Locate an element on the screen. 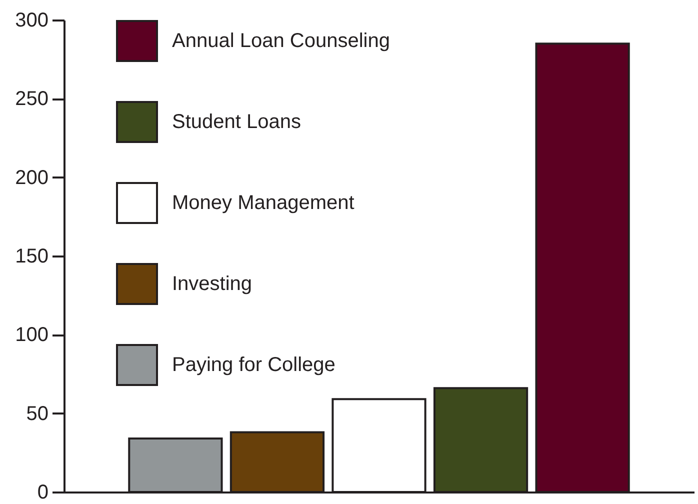 This screenshot has width=698, height=504. y-tick-label: 200 is located at coordinates (31, 177).